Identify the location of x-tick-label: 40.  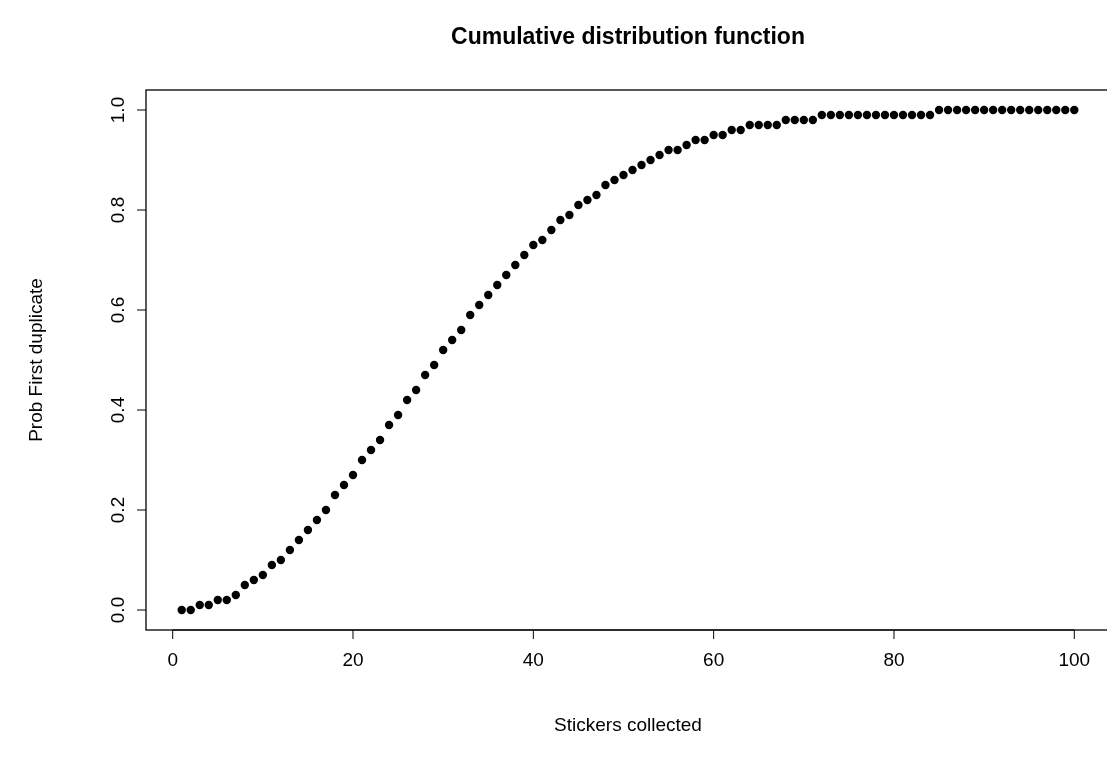
(533, 659).